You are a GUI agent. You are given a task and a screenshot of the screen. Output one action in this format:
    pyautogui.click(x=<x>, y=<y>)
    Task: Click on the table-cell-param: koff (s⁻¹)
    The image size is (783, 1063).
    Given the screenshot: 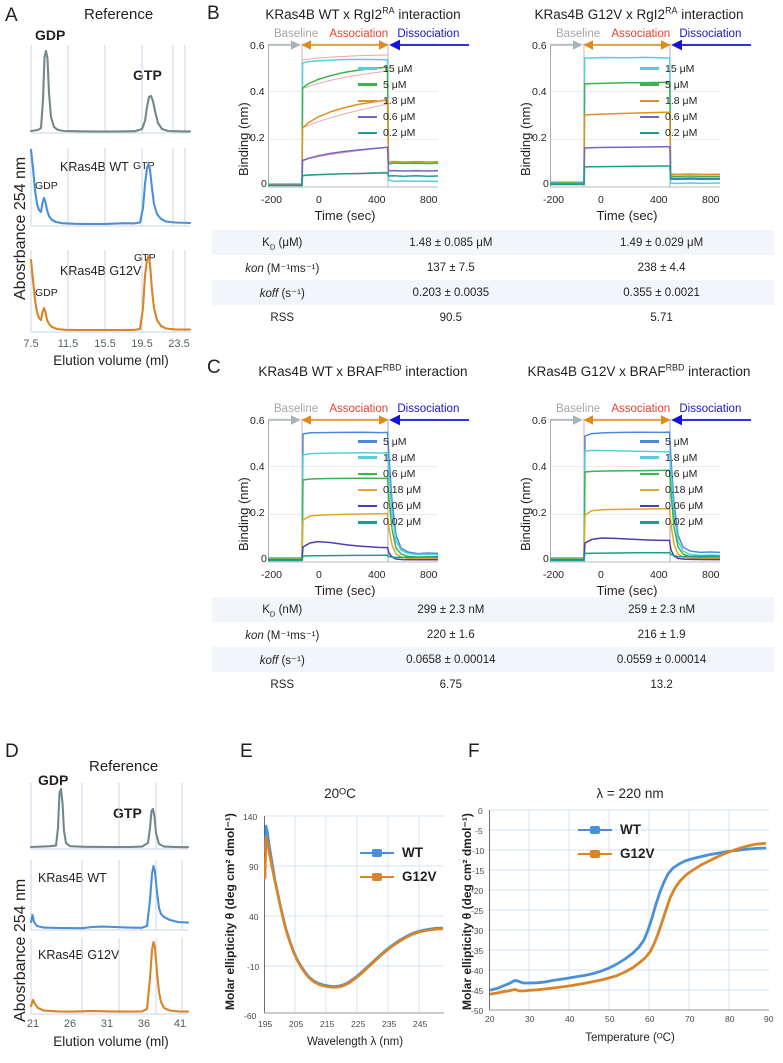 What is the action you would take?
    pyautogui.click(x=282, y=659)
    